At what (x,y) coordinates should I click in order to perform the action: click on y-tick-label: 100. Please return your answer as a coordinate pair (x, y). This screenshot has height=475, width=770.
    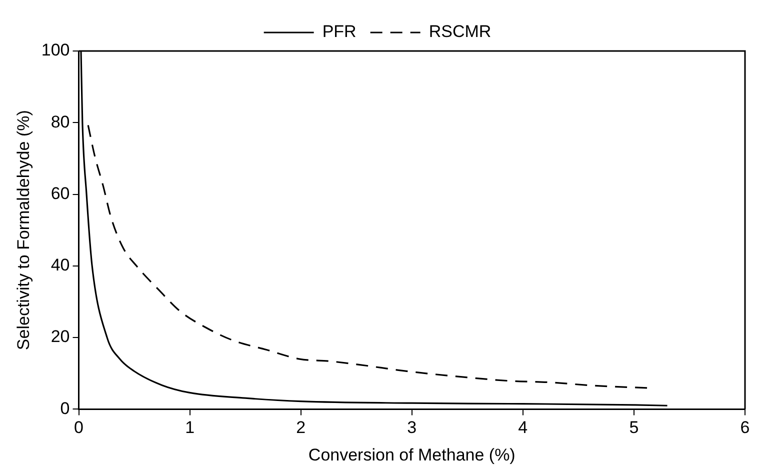
    Looking at the image, I should click on (55, 50).